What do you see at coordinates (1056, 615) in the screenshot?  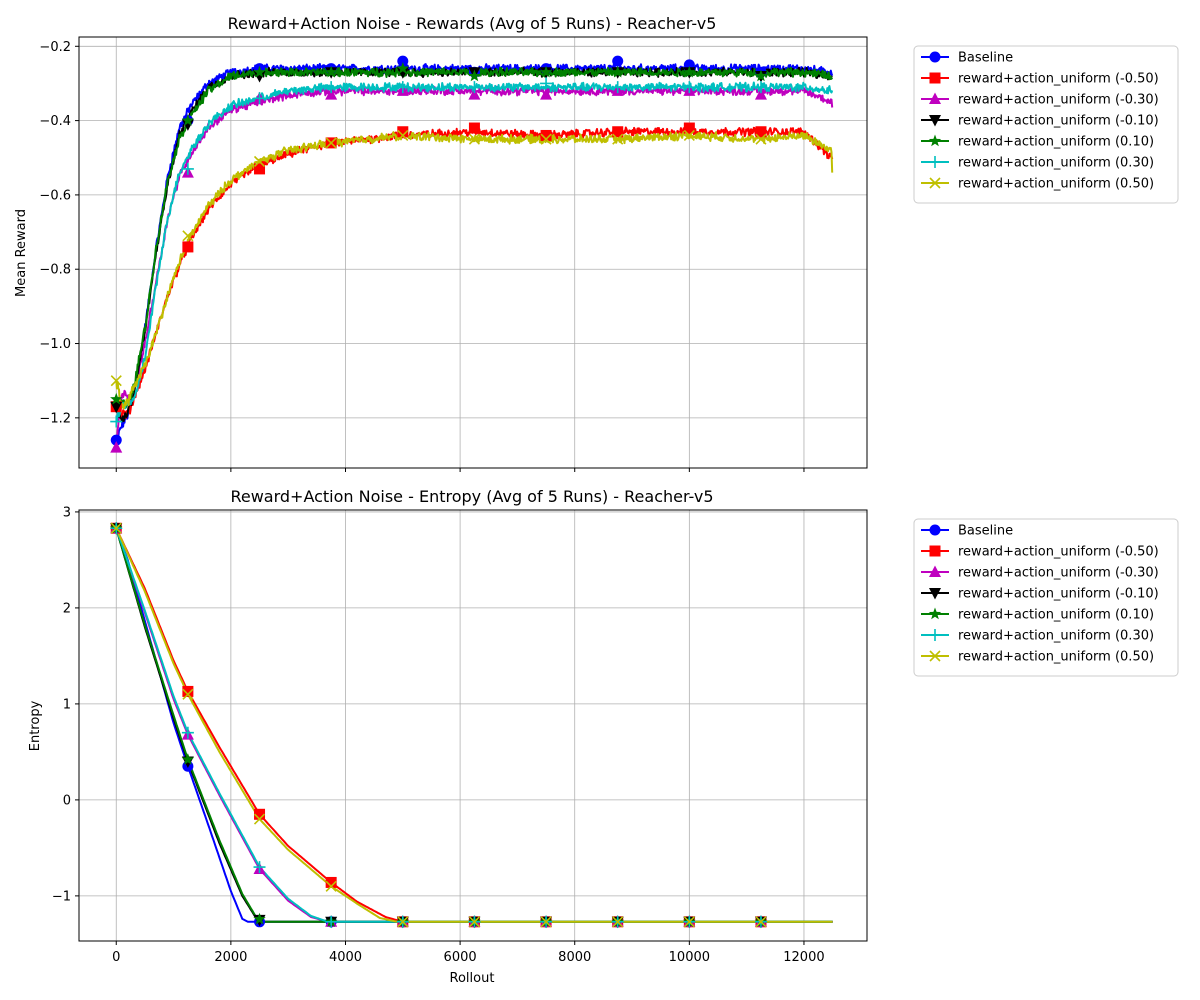 I see `legend-entry: reward+action_uniform (0.10)` at bounding box center [1056, 615].